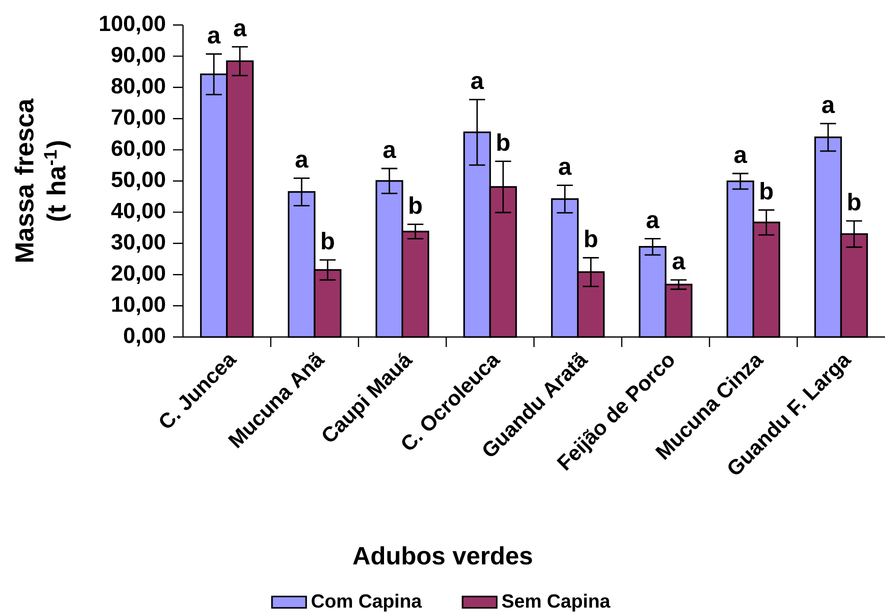 Image resolution: width=888 pixels, height=614 pixels. I want to click on y-tick-label: 10,00, so click(139, 306).